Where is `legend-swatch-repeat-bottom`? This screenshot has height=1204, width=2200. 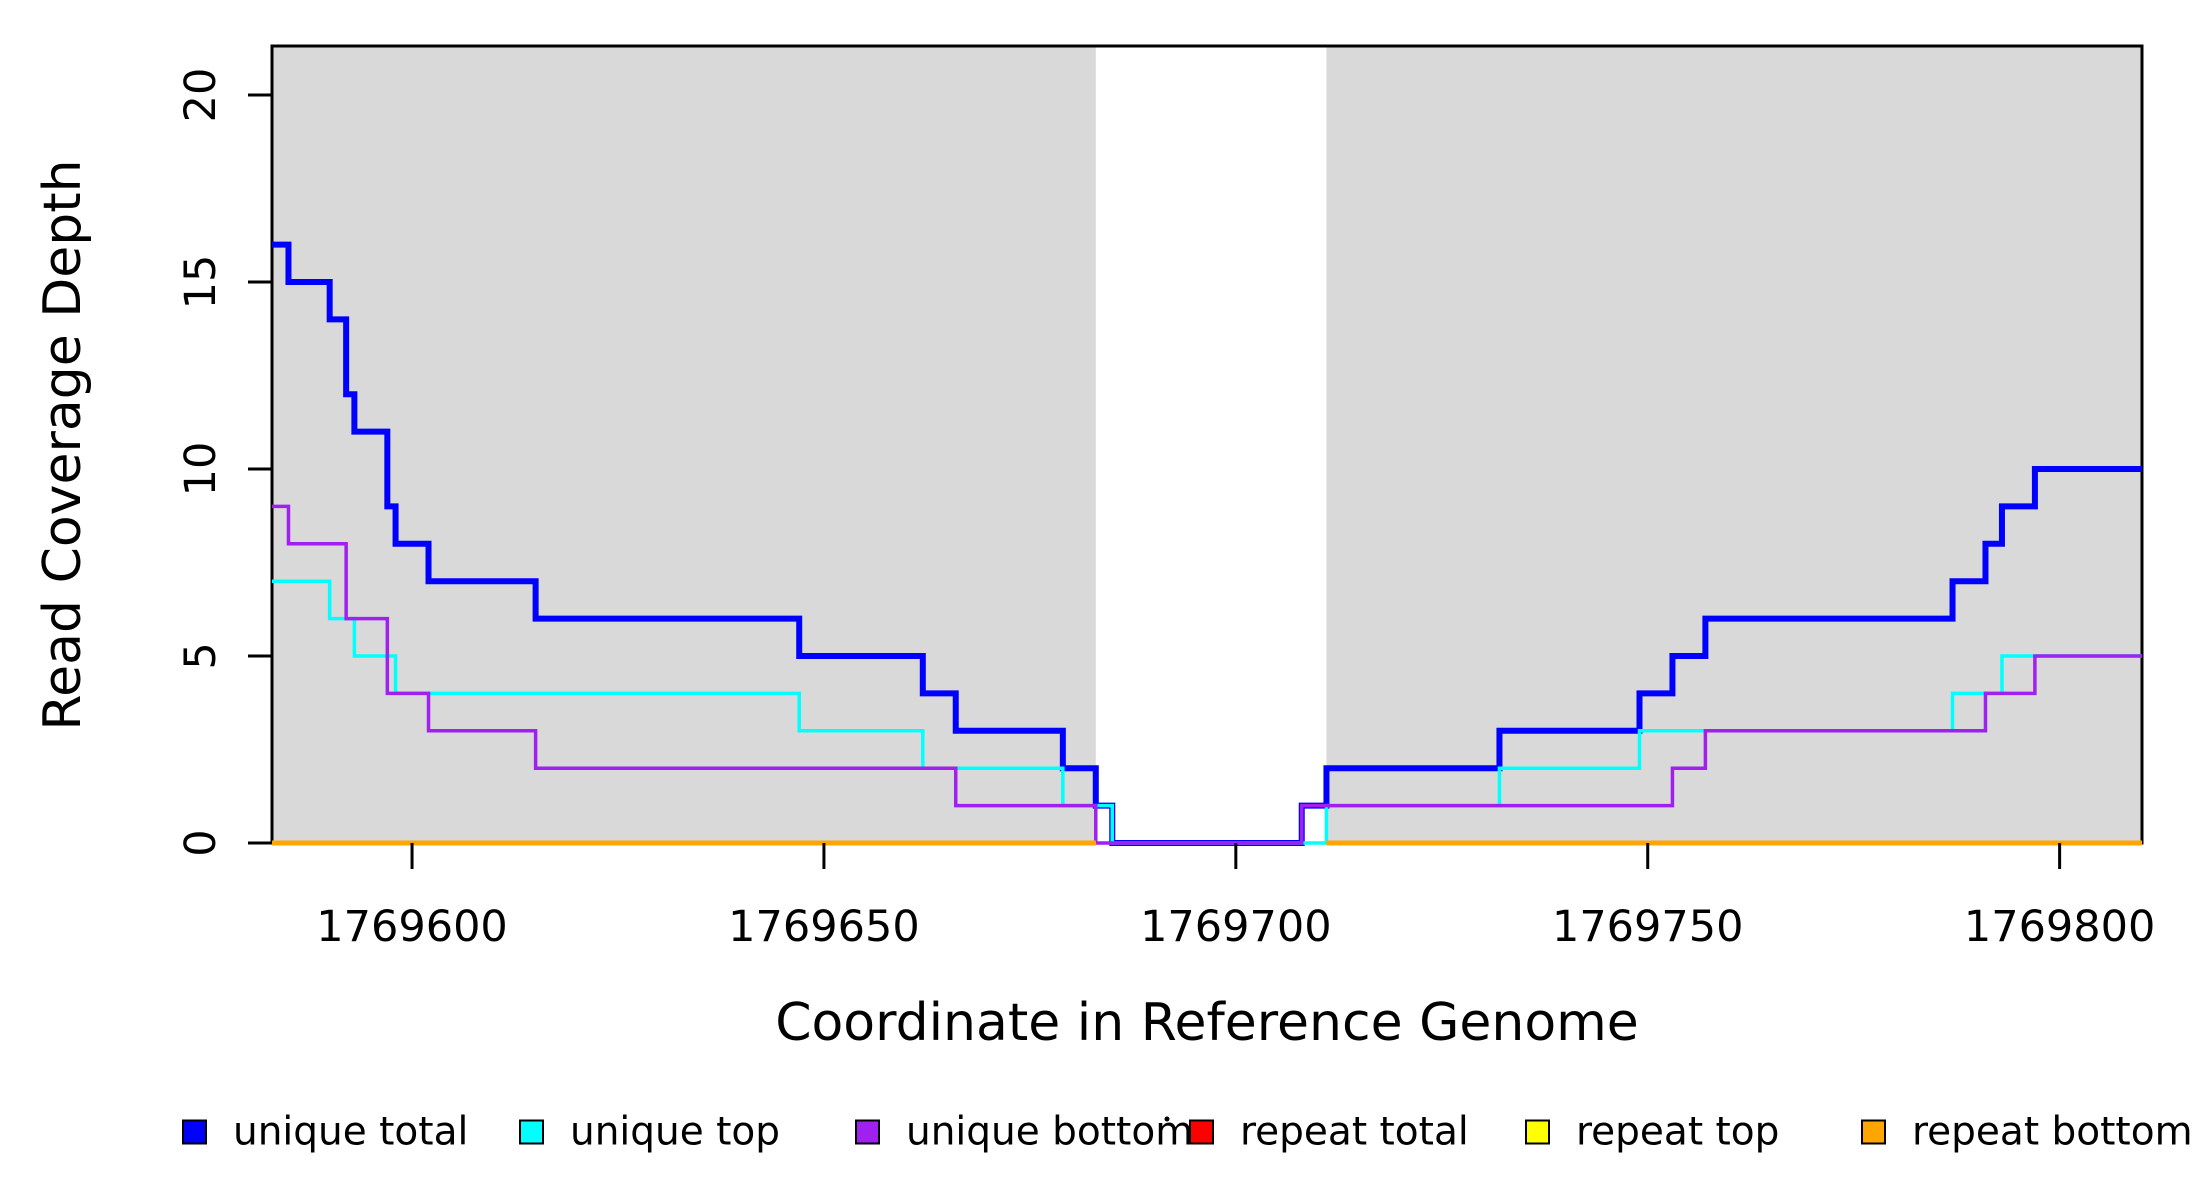 legend-swatch-repeat-bottom is located at coordinates (1873, 1132).